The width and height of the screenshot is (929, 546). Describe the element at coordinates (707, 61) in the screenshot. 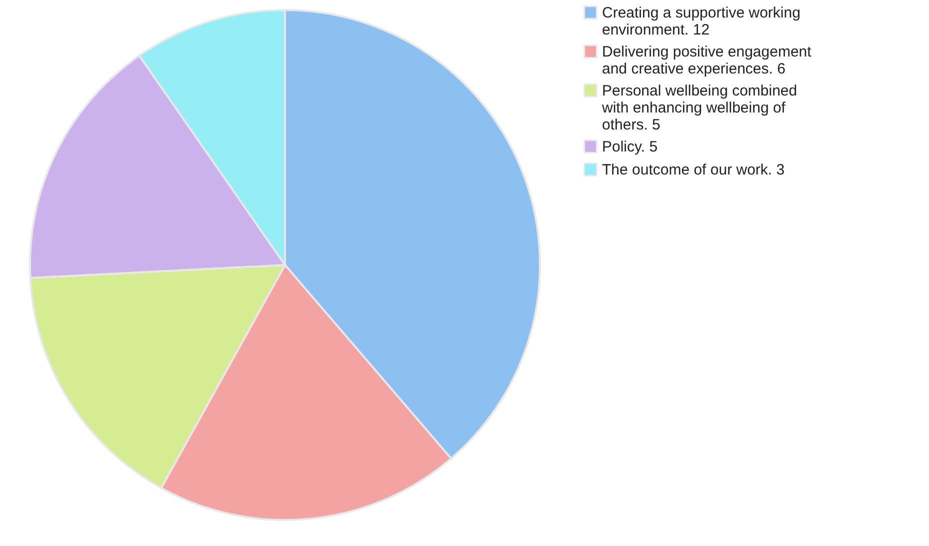

I see `legend-label: Delivering positive engagement and creative experiences. 6` at that location.